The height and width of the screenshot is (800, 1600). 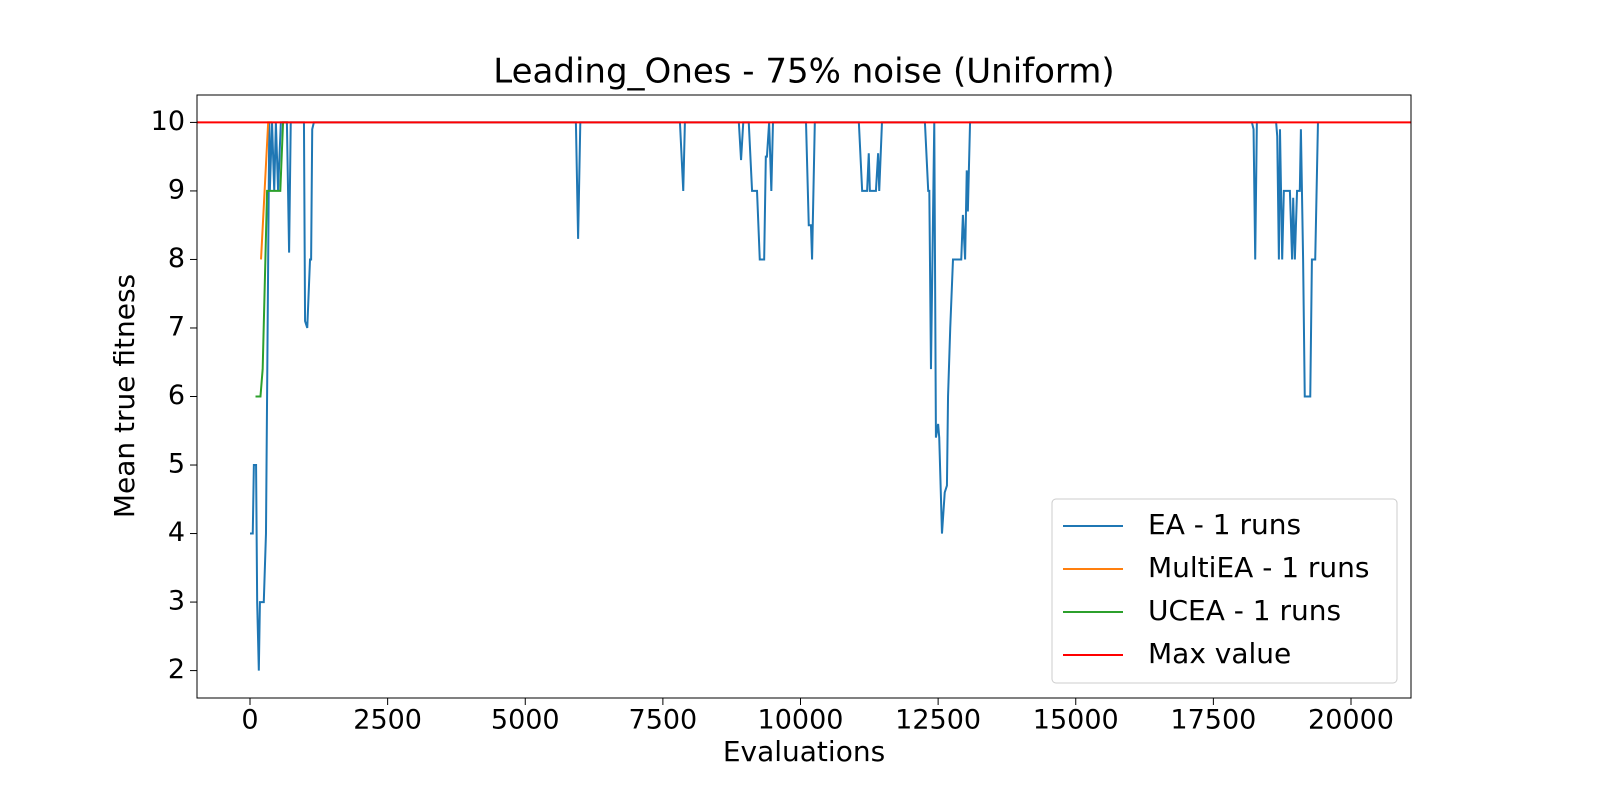 I want to click on x-tick-label: 10000, so click(x=801, y=720).